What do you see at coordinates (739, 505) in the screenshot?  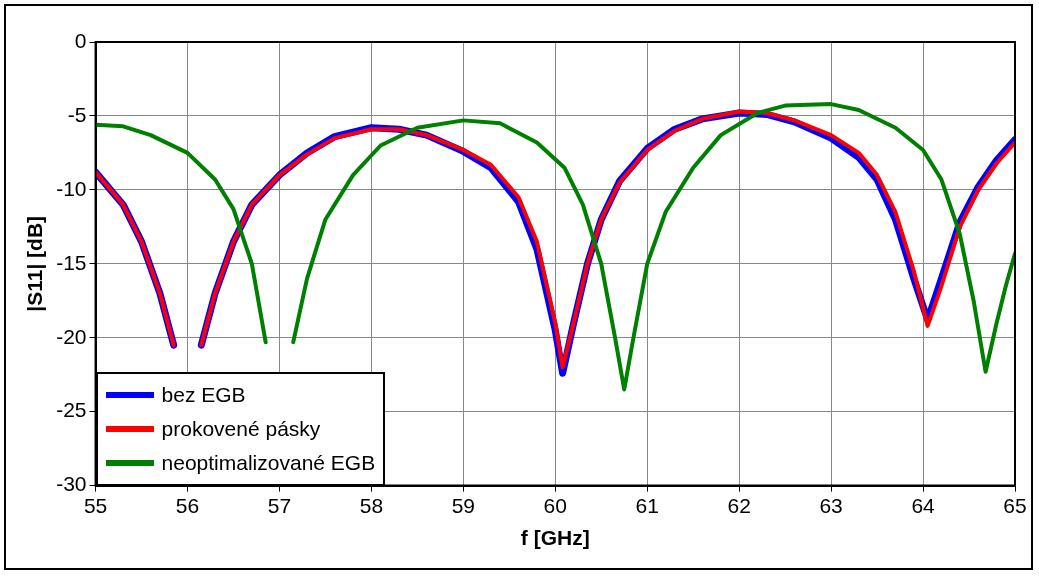 I see `x-tick-label: 62` at bounding box center [739, 505].